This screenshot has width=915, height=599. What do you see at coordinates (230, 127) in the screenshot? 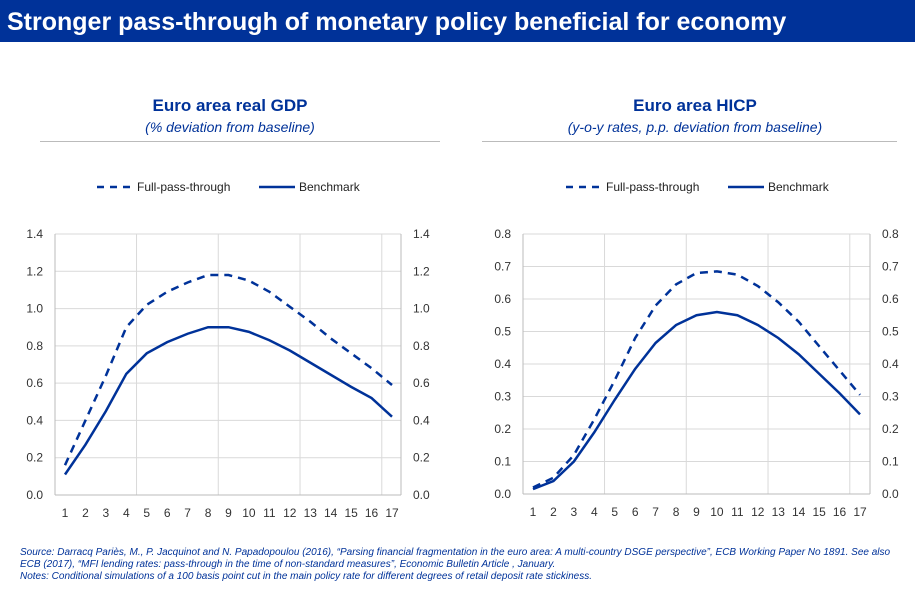
I see `chart-subtitle-gdp: (% deviation from baseline)` at bounding box center [230, 127].